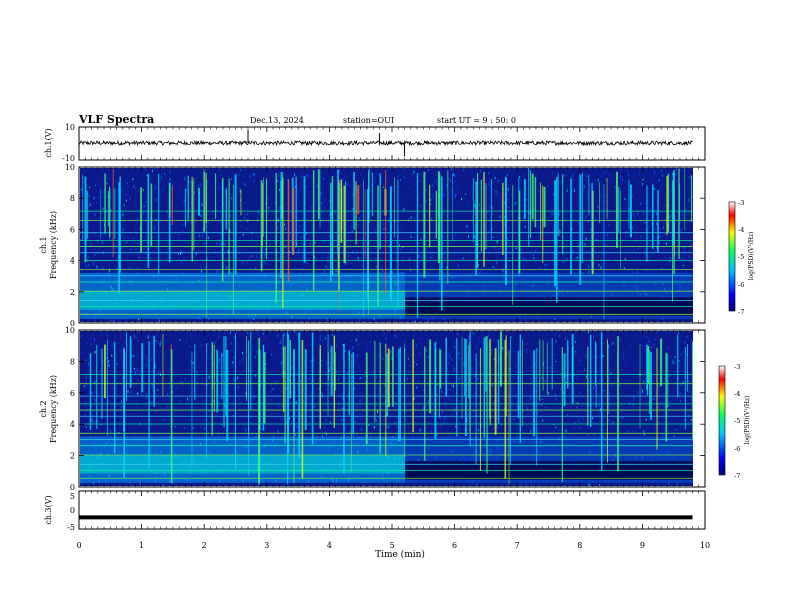 Image resolution: width=792 pixels, height=612 pixels. Describe the element at coordinates (43, 244) in the screenshot. I see `ch1-spectrogram-ylabel-channel: ch.1` at that location.